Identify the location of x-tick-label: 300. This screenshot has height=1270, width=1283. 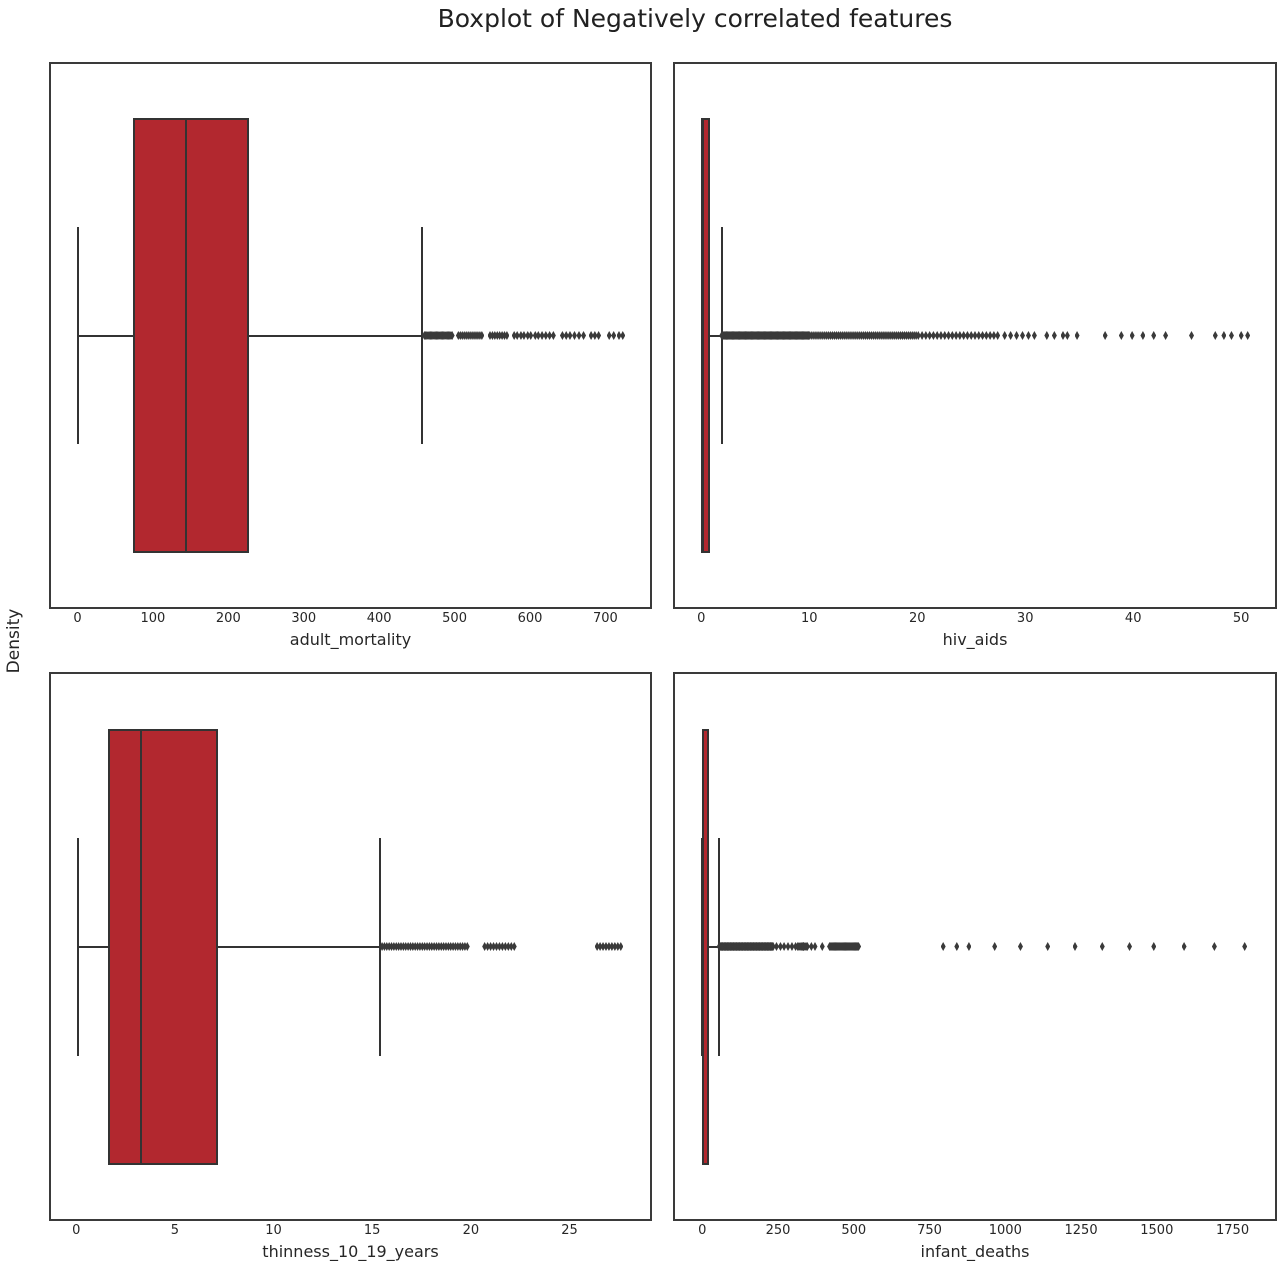
(304, 618).